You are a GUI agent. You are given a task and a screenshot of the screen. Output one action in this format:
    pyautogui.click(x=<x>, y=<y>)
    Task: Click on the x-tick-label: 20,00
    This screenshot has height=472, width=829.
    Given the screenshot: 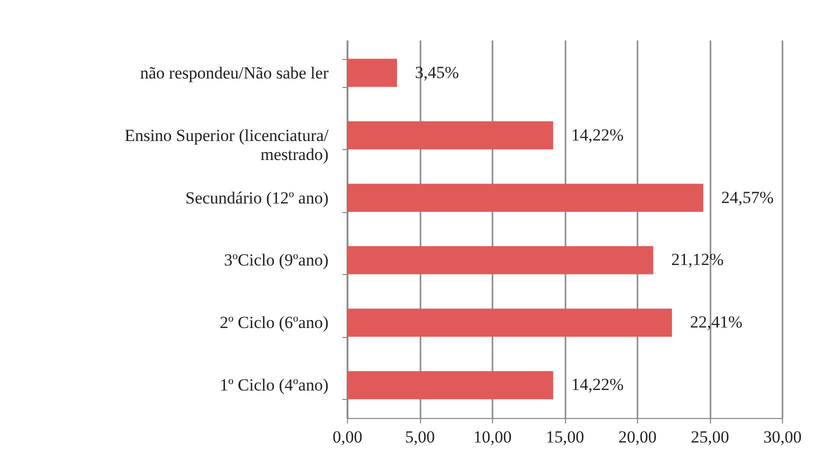 What is the action you would take?
    pyautogui.click(x=637, y=437)
    